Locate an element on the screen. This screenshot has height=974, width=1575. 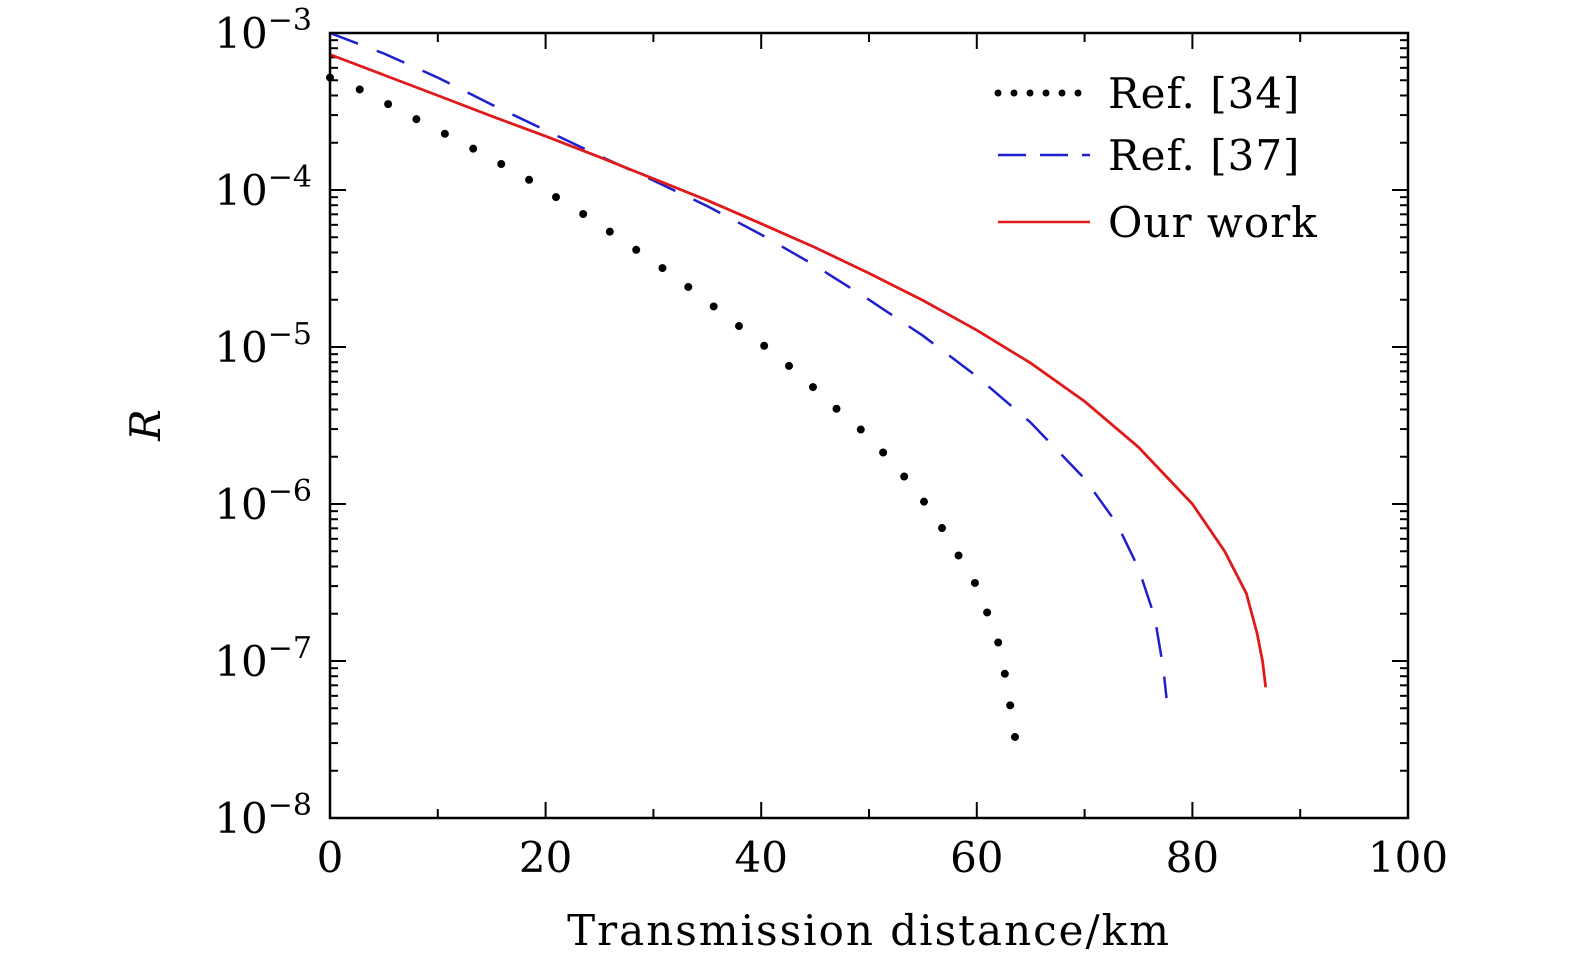
legend-label-ref37: Ref. [37] is located at coordinates (1204, 155).